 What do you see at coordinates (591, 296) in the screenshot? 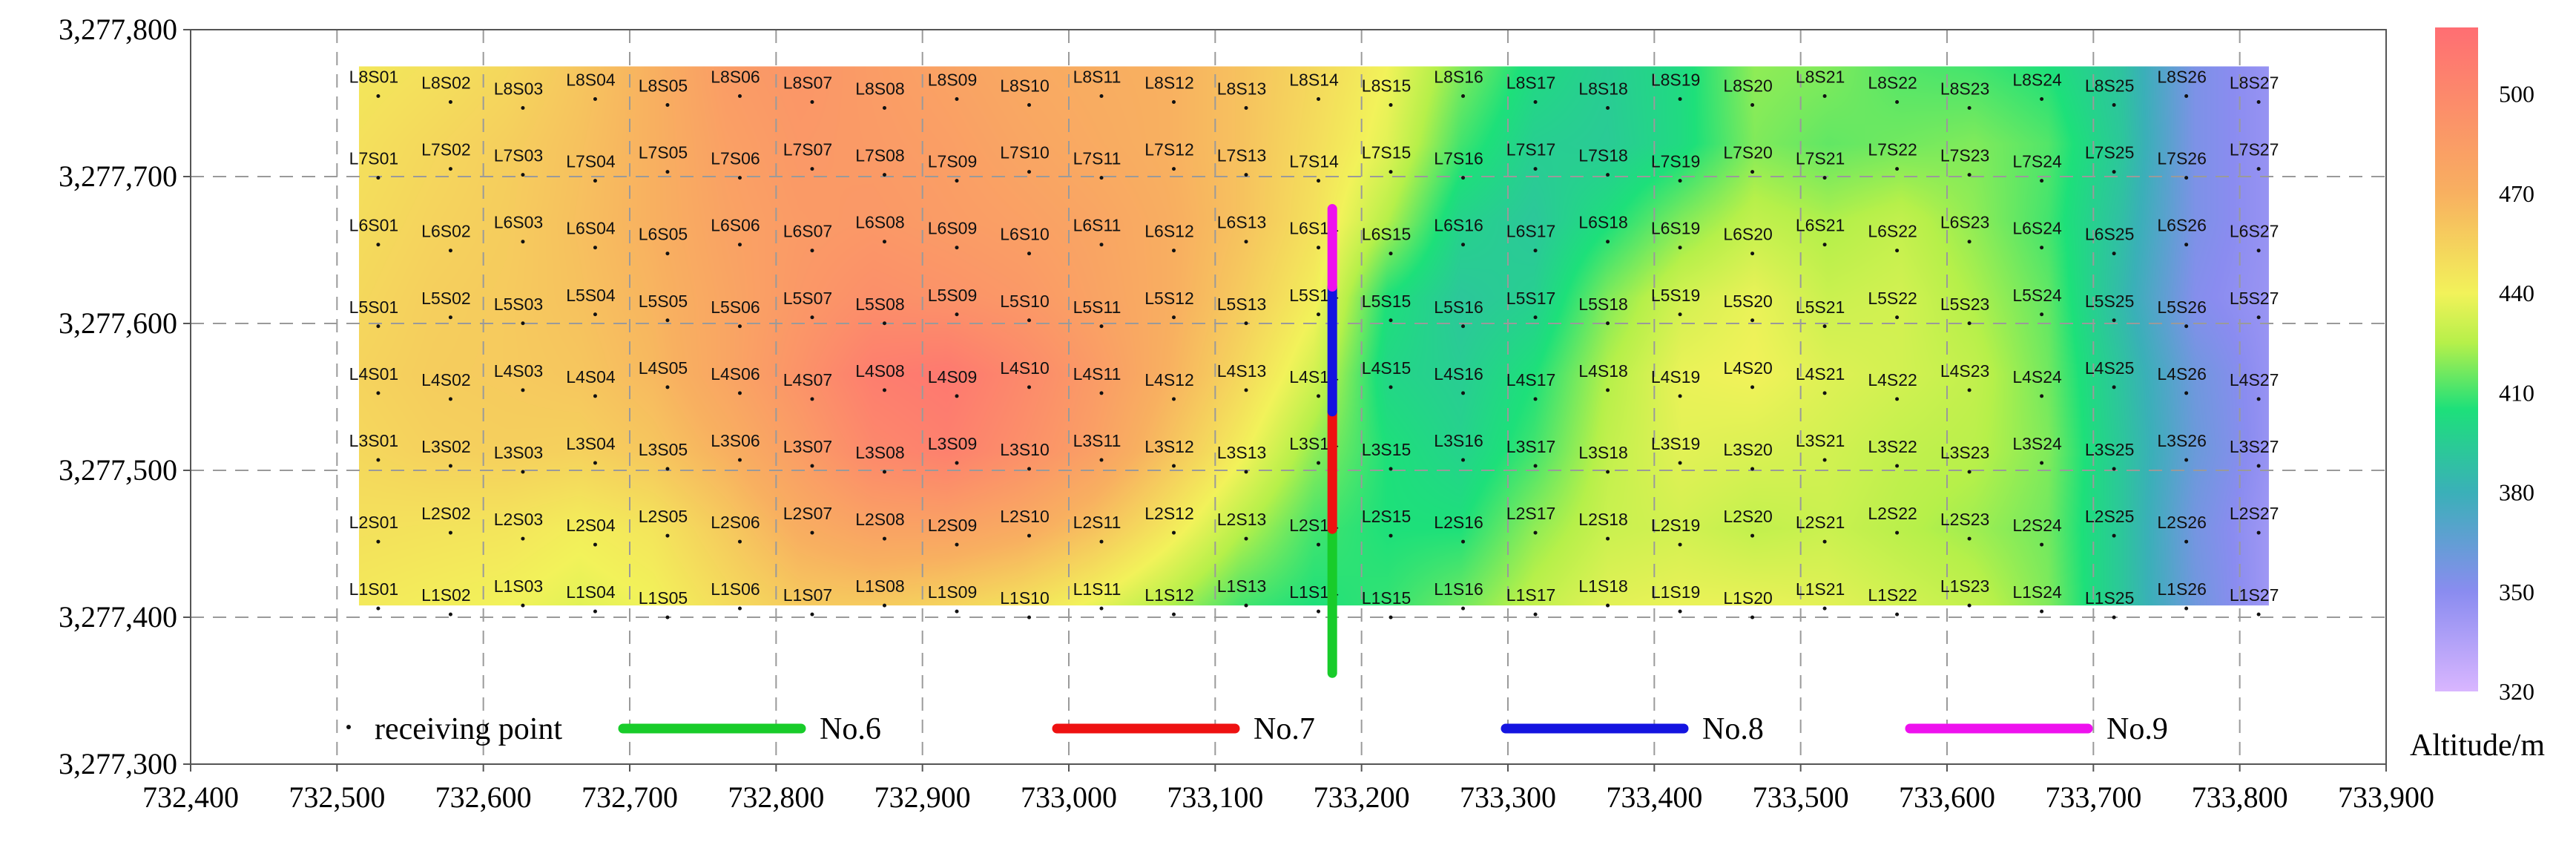
I see `receiving-point-label: L5S04` at bounding box center [591, 296].